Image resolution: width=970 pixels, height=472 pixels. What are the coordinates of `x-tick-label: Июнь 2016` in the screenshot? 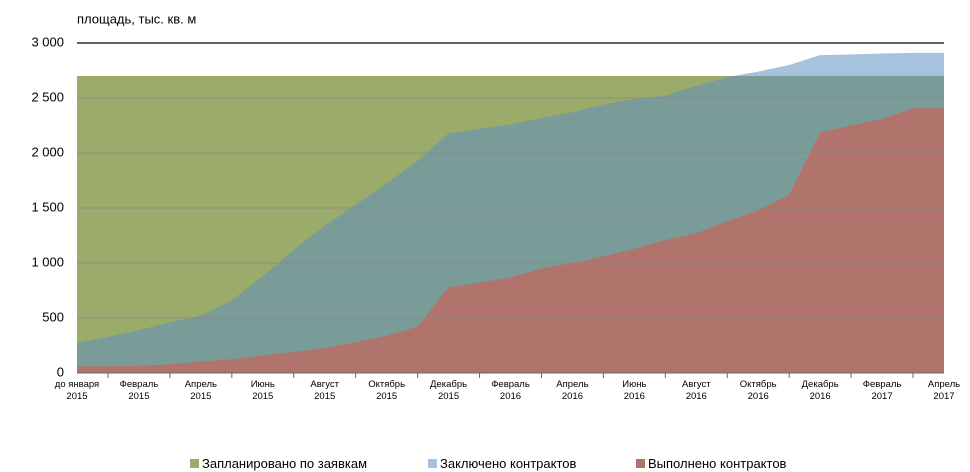 It's located at (634, 390).